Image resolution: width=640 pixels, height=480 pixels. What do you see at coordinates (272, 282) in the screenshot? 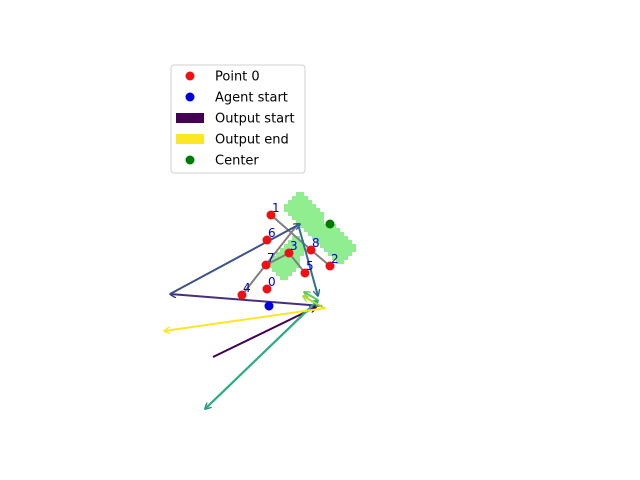
I see `point-label: 0` at bounding box center [272, 282].